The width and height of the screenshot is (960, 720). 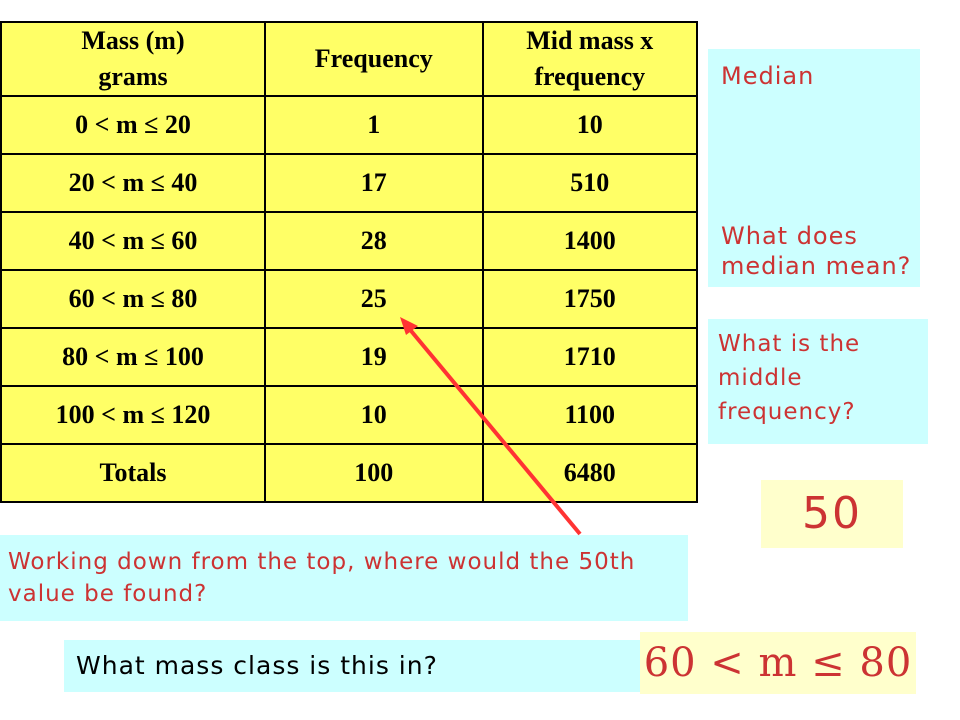 I want to click on table-row: 100 < m ≤ 120 10 1100, so click(x=349, y=415).